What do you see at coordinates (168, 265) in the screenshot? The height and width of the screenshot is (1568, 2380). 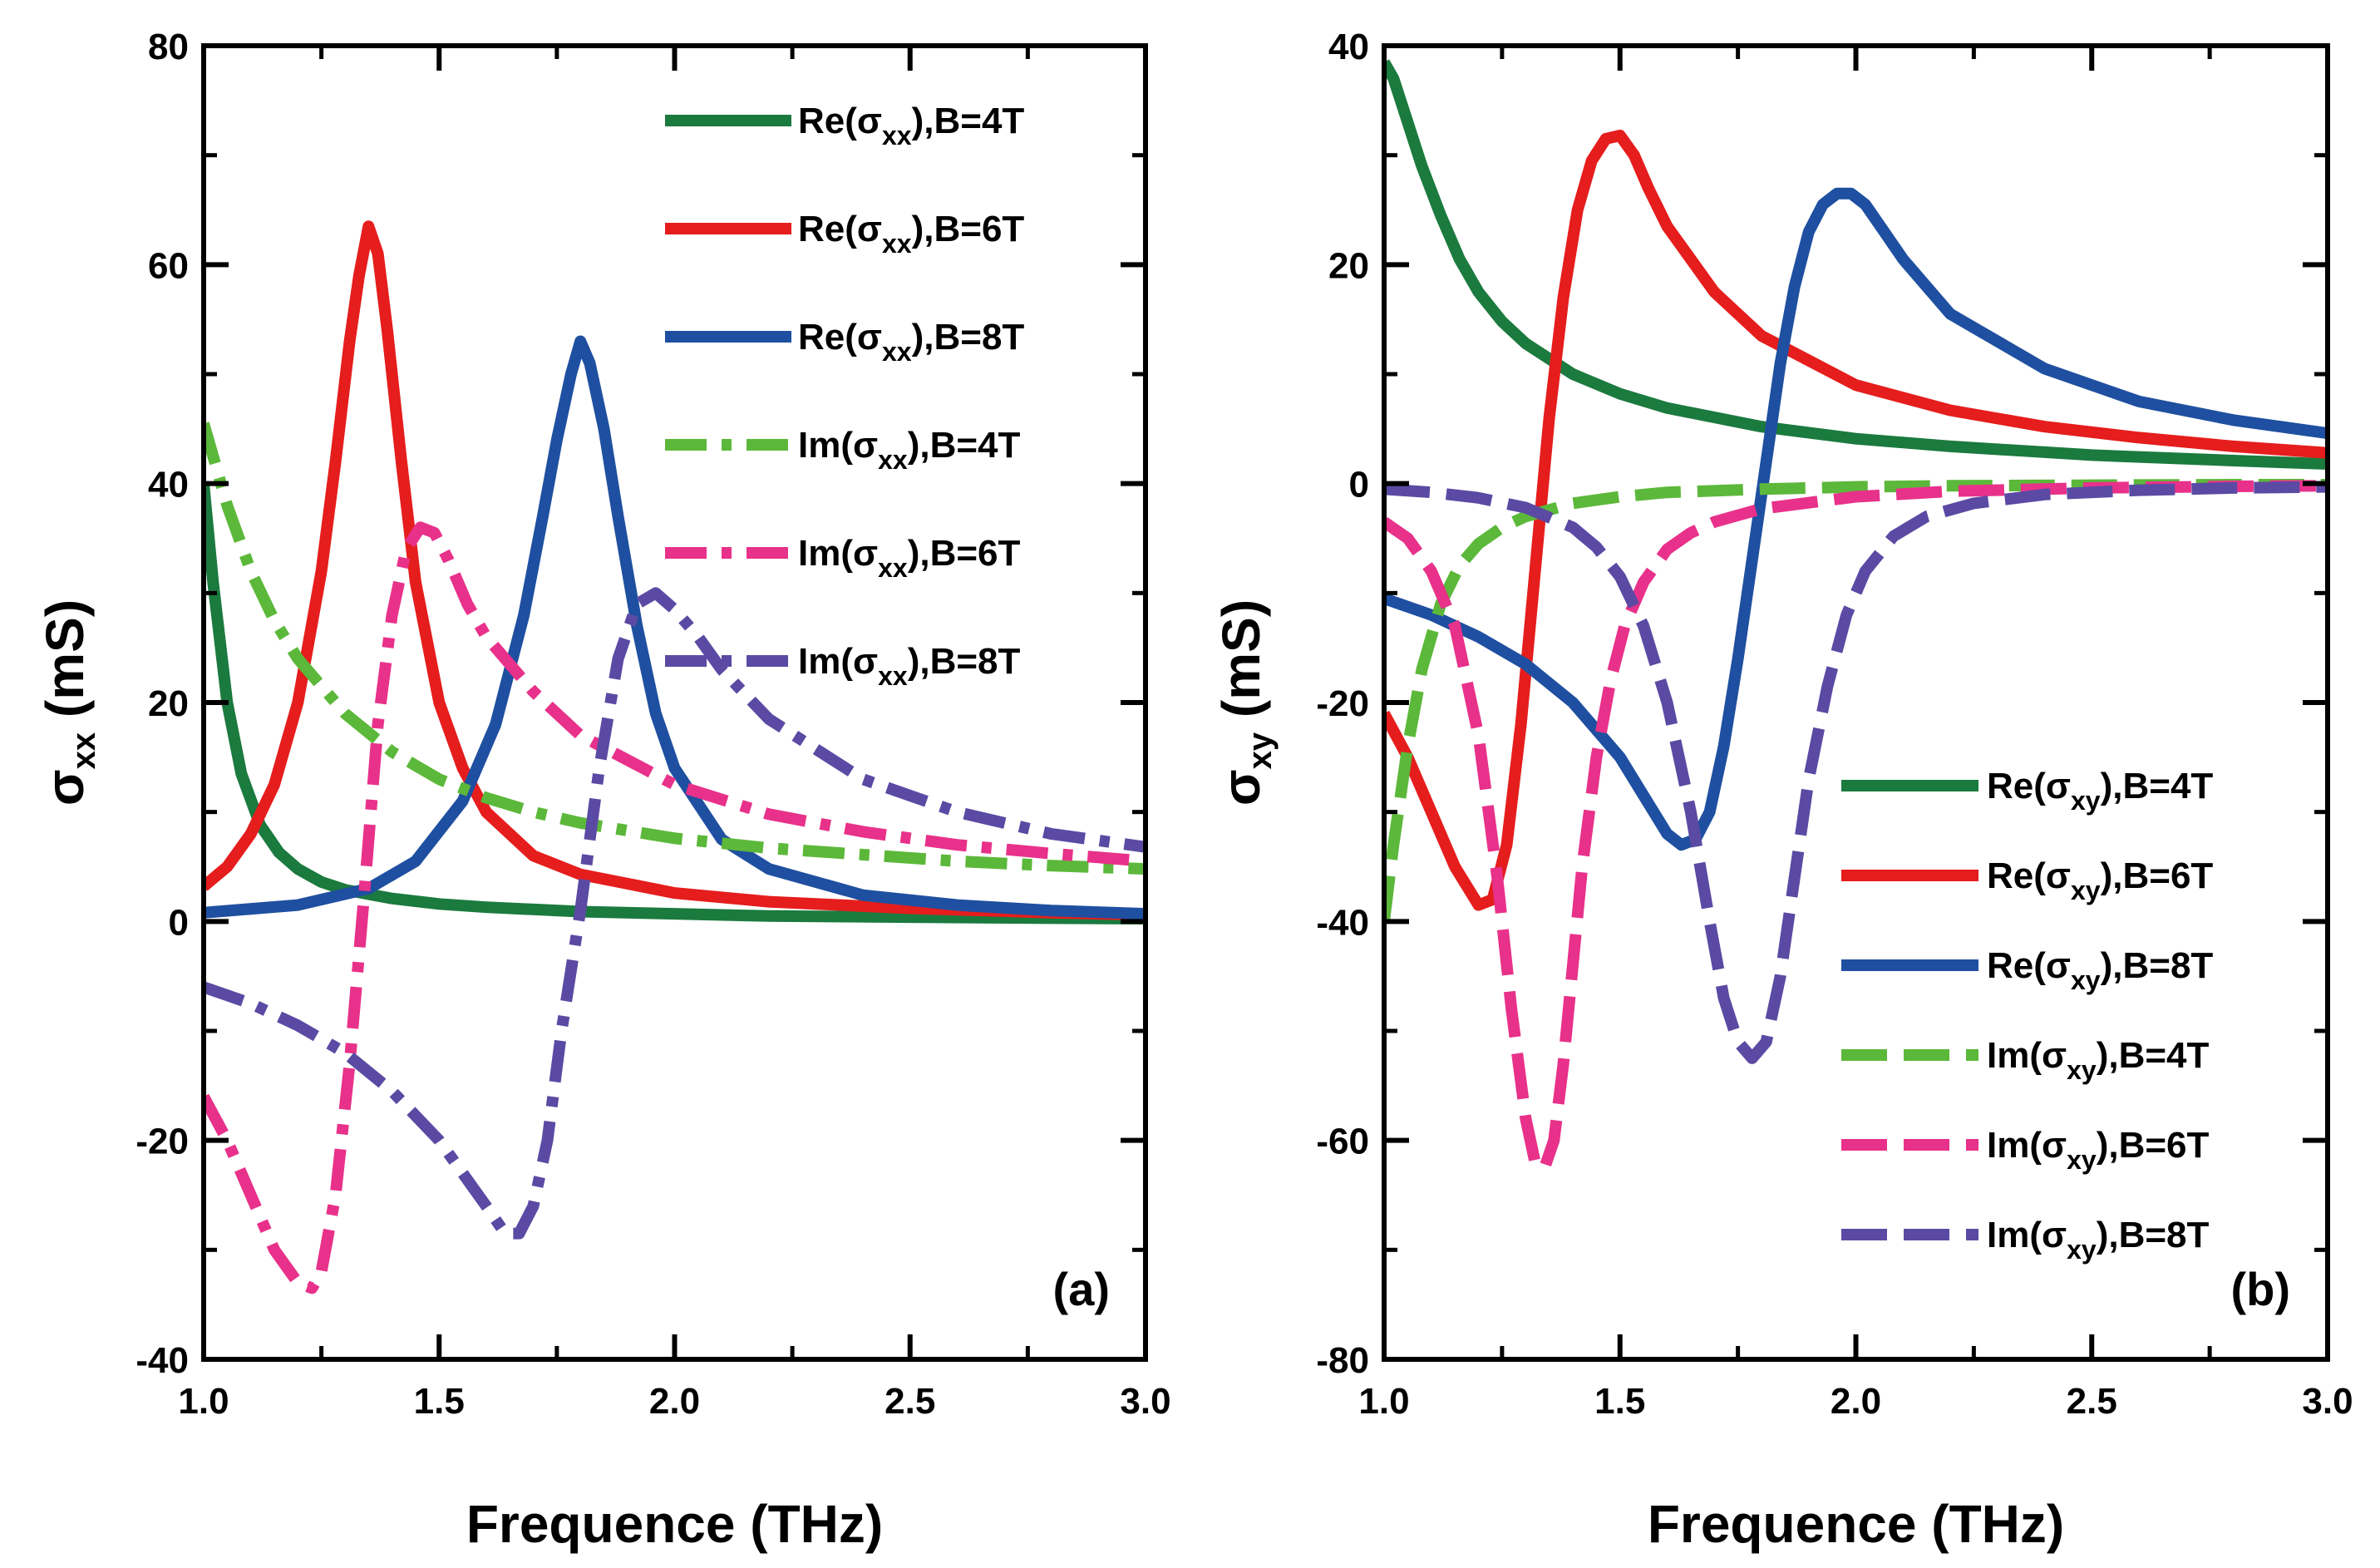 I see `y-tick-label: 60` at bounding box center [168, 265].